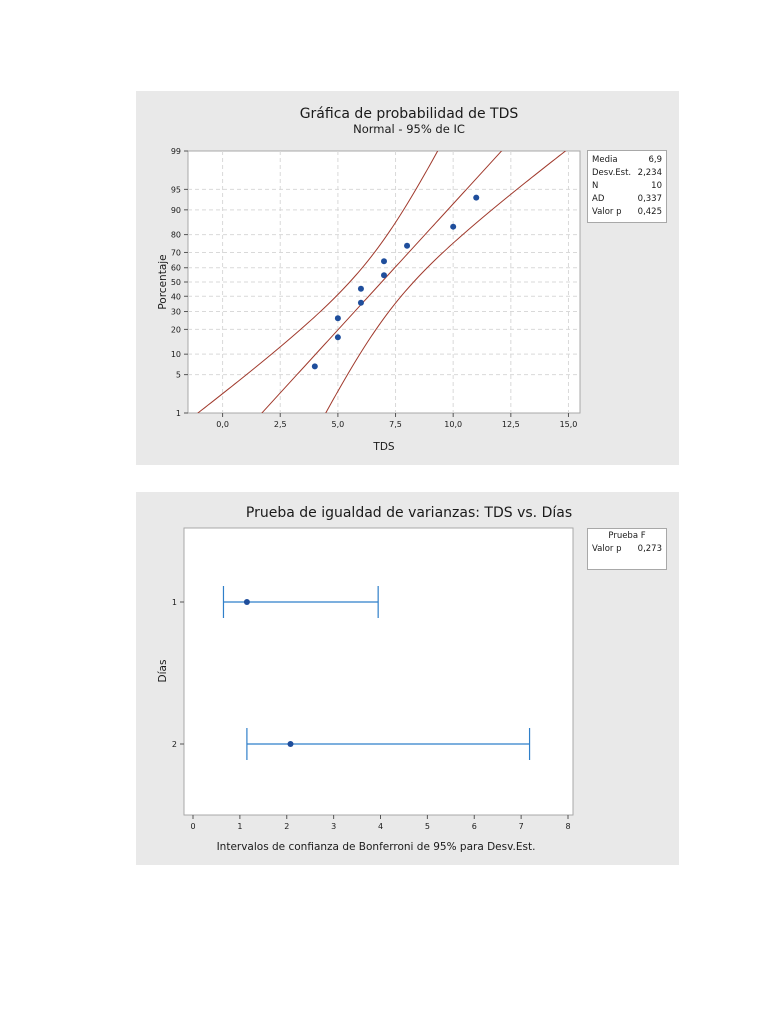 This screenshot has height=1024, width=768. I want to click on stat-value: 10, so click(656, 186).